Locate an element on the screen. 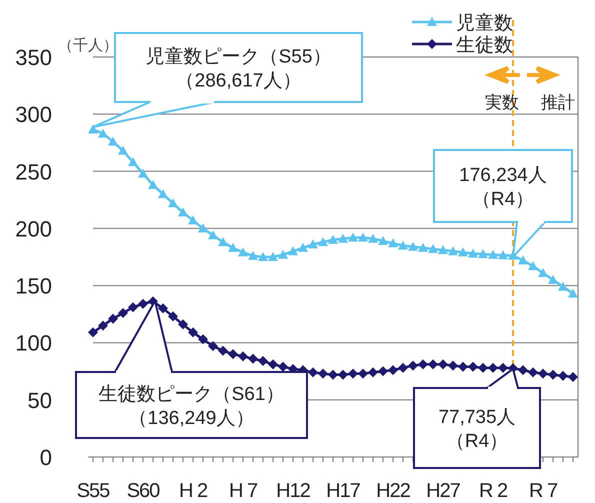  x-tick-label: H27 is located at coordinates (443, 491).